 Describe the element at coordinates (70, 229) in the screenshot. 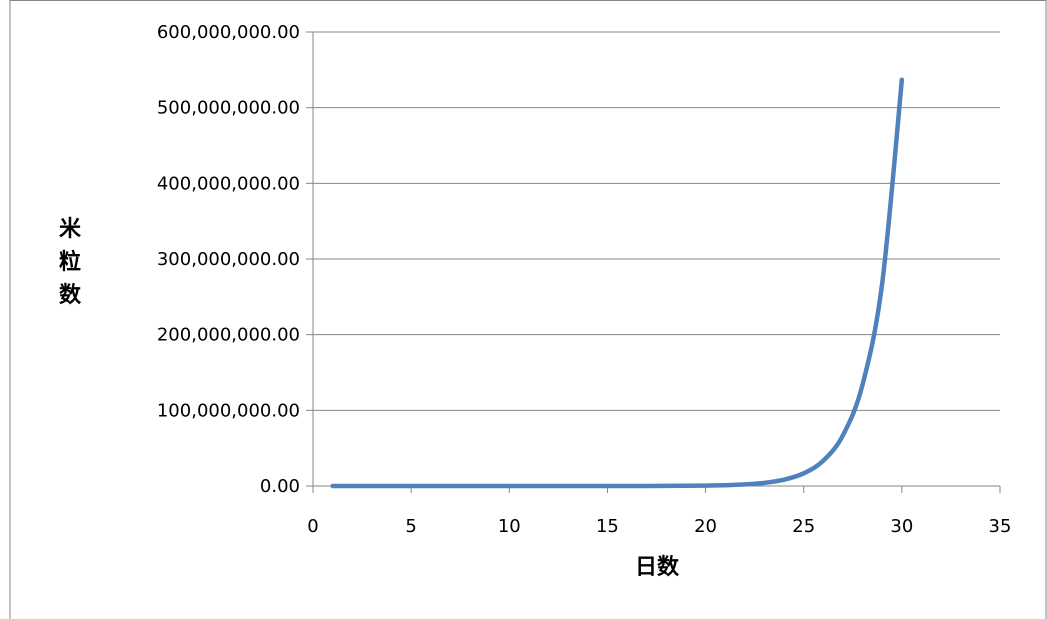

I see `y-axis-title-char-0: 米` at that location.